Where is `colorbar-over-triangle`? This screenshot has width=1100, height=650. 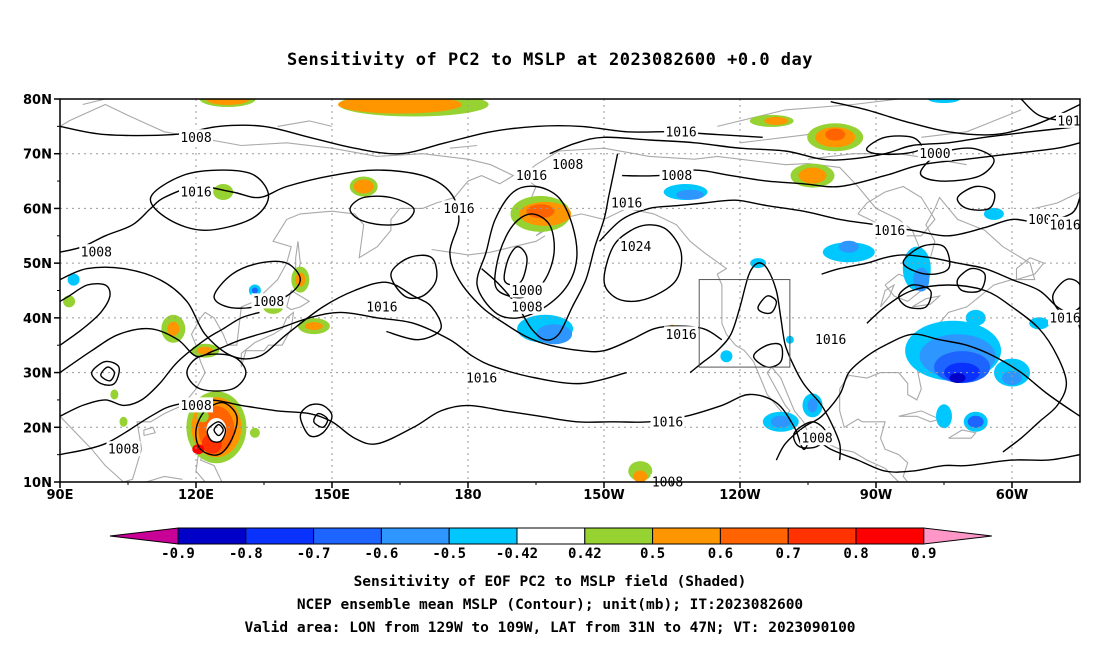 colorbar-over-triangle is located at coordinates (957, 536).